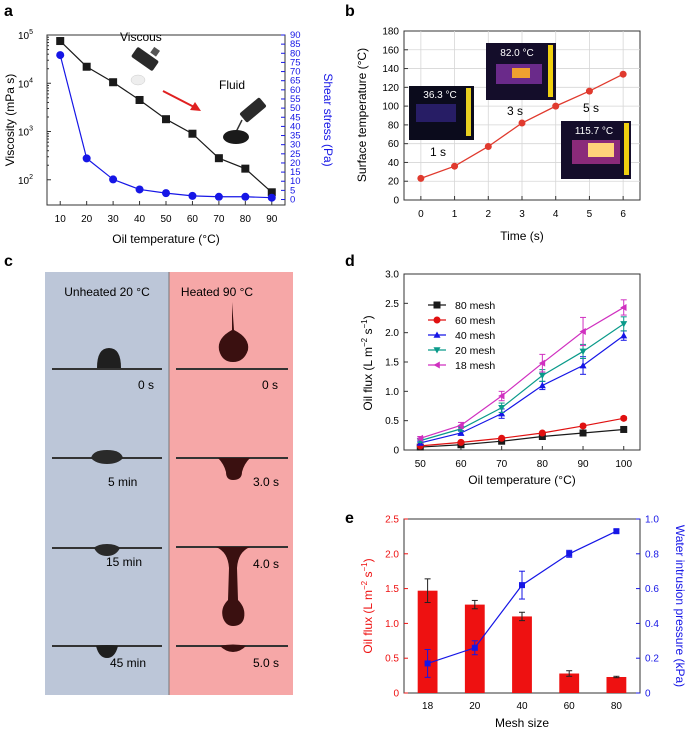 This screenshot has width=685, height=733. Describe the element at coordinates (350, 261) in the screenshot. I see `panel-letter-d: d` at that location.